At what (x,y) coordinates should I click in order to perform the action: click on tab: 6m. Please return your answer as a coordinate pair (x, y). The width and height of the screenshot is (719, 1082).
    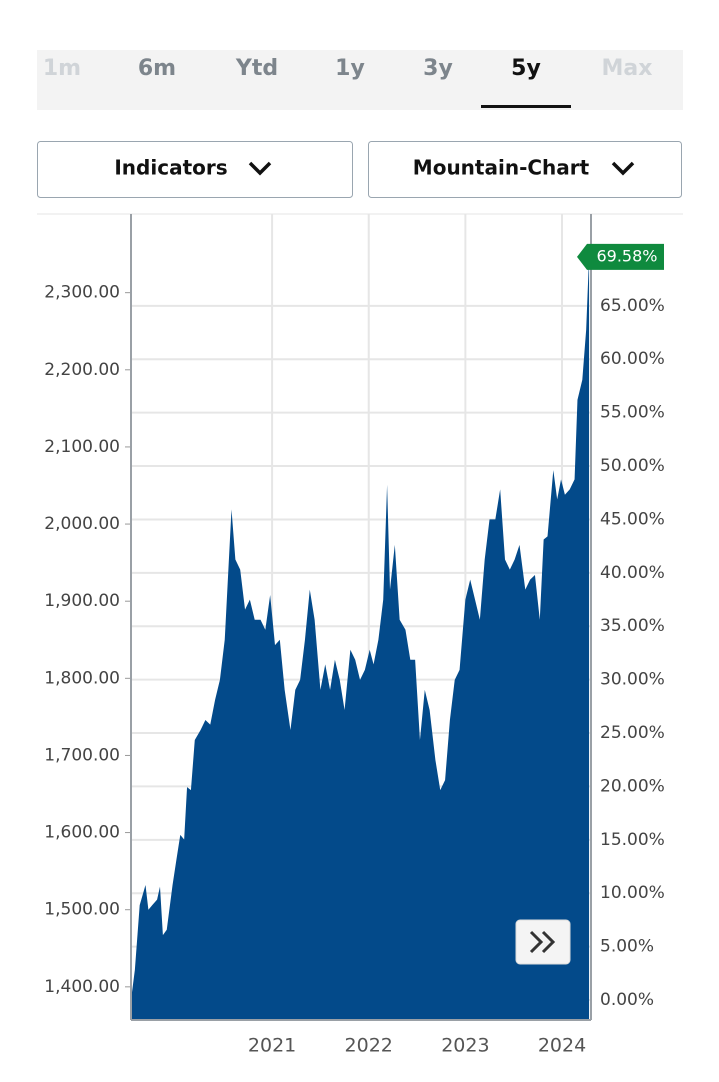
    Looking at the image, I should click on (157, 68).